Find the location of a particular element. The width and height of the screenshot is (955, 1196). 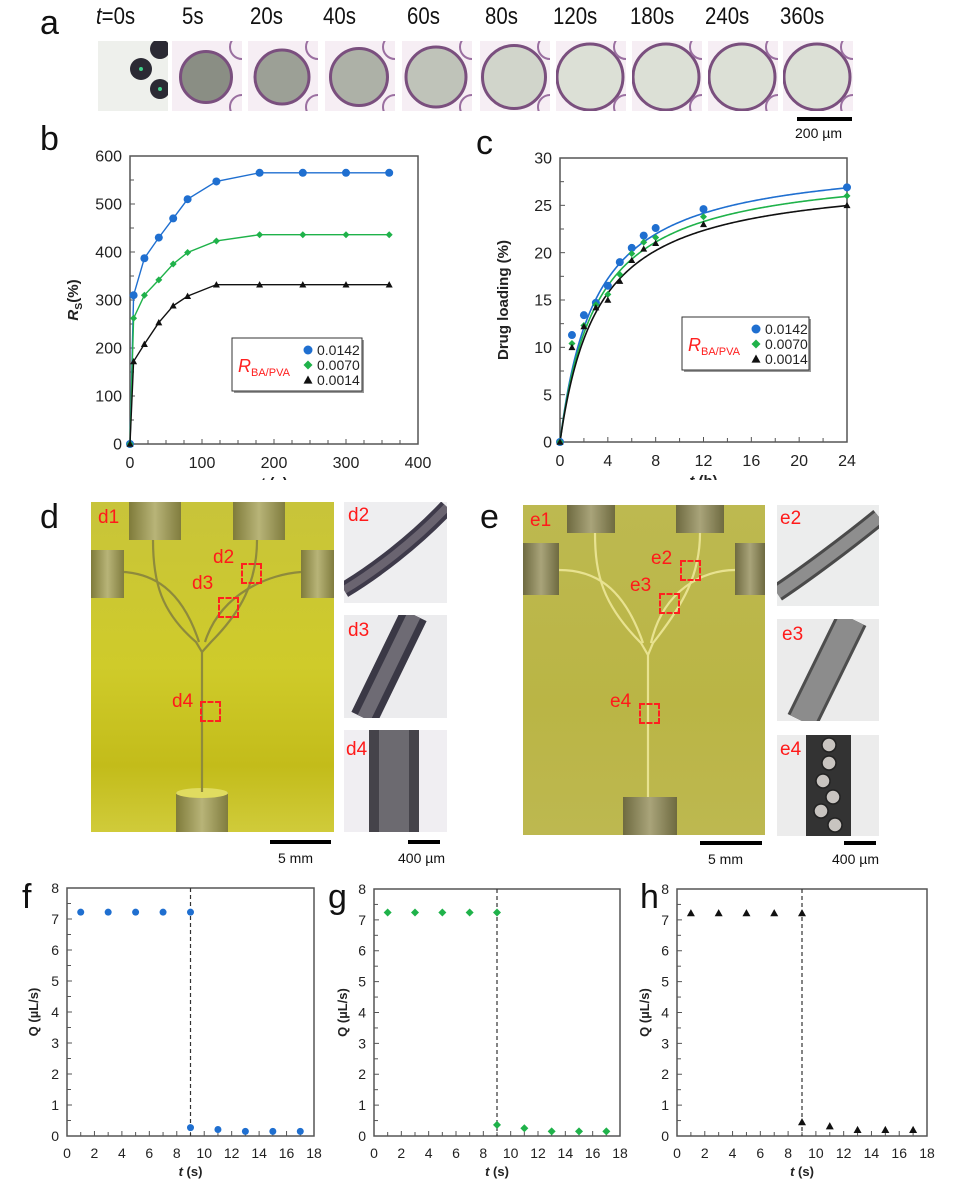

panel-letter-f: f is located at coordinates (27, 897).